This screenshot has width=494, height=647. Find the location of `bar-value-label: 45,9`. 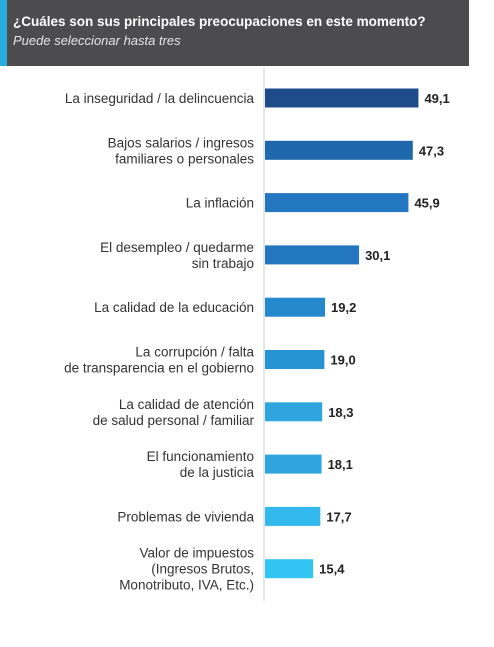

bar-value-label: 45,9 is located at coordinates (426, 203).